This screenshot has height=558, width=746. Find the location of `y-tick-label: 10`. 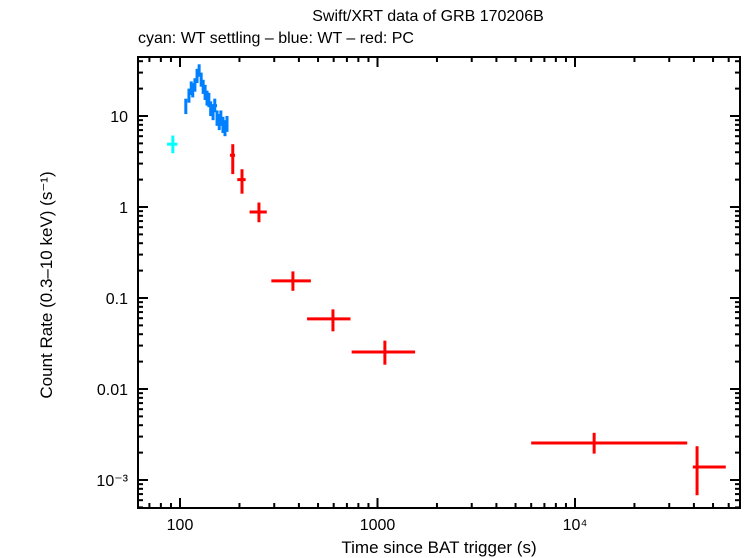

y-tick-label: 10 is located at coordinates (119, 117).